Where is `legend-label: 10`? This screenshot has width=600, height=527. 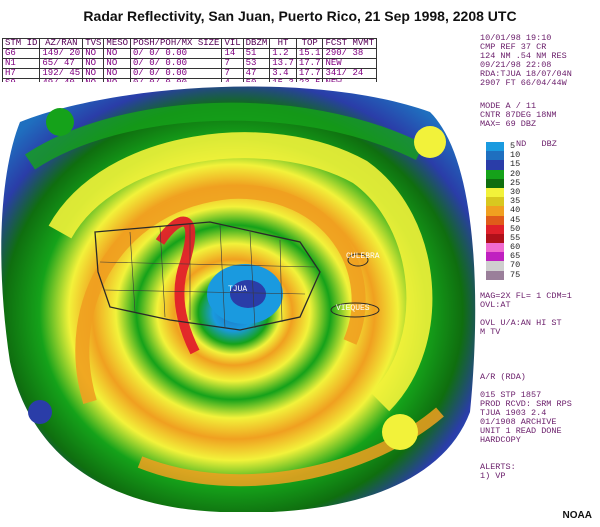 legend-label: 10 is located at coordinates (515, 155).